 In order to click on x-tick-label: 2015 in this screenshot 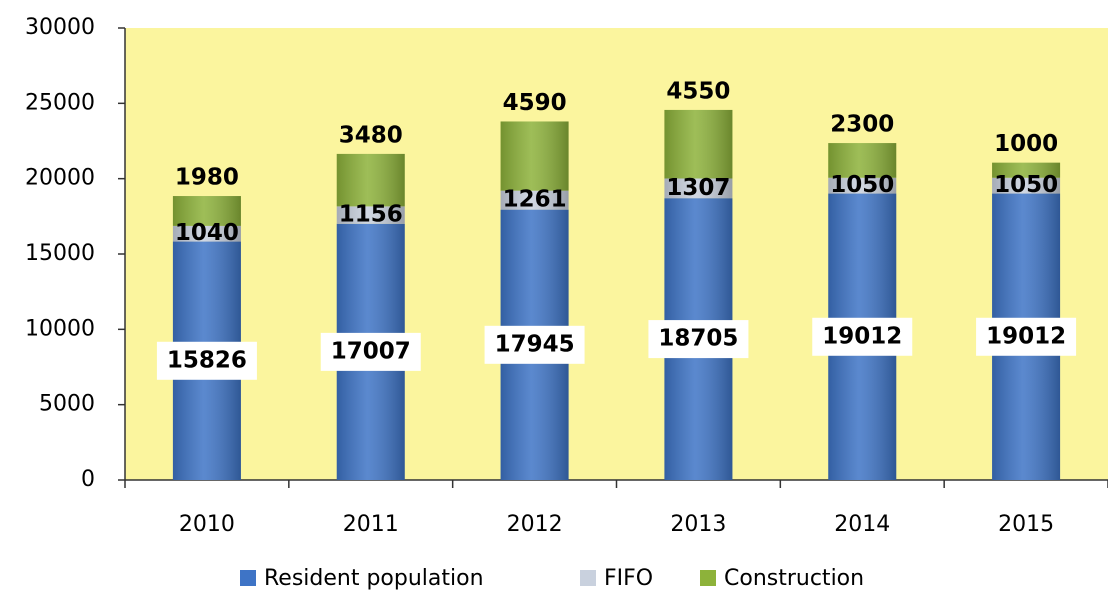, I will do `click(1026, 524)`.